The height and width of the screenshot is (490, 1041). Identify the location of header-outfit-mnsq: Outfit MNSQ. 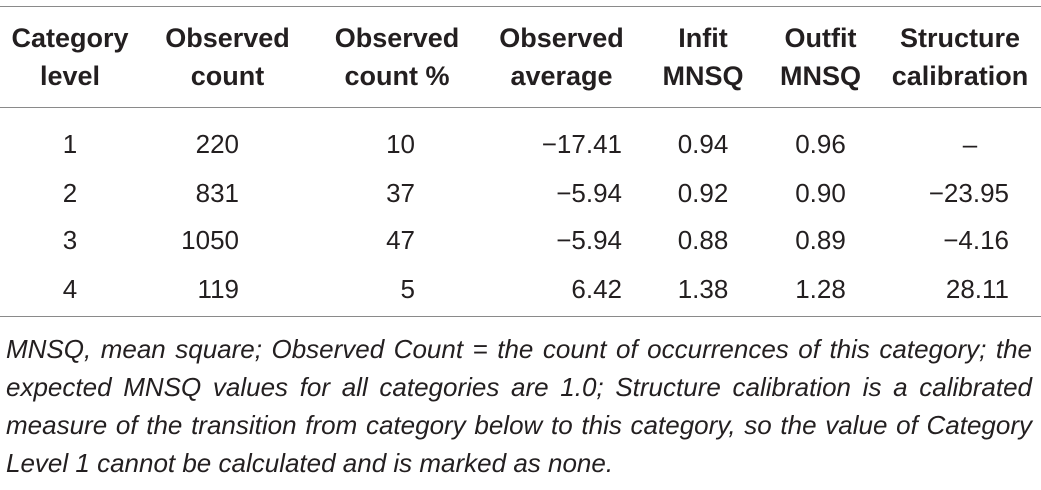
(820, 57).